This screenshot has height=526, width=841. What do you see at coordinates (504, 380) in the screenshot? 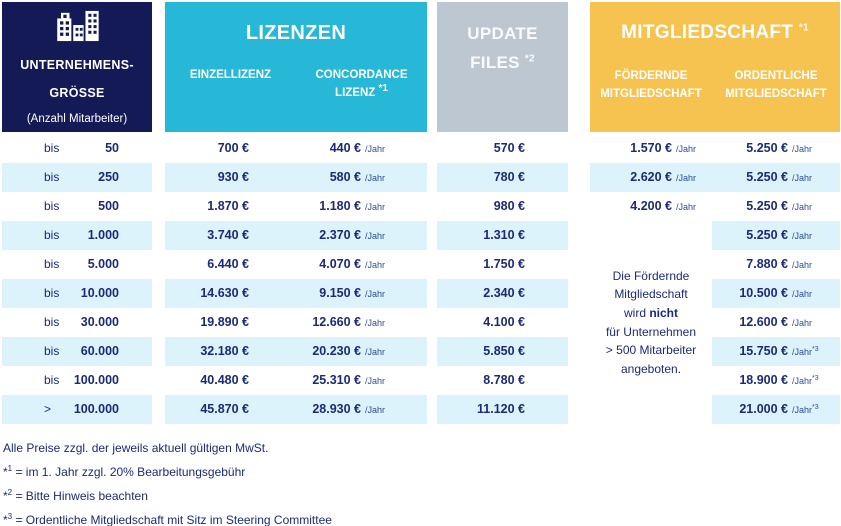
I see `update-files-price: 8.780 €` at bounding box center [504, 380].